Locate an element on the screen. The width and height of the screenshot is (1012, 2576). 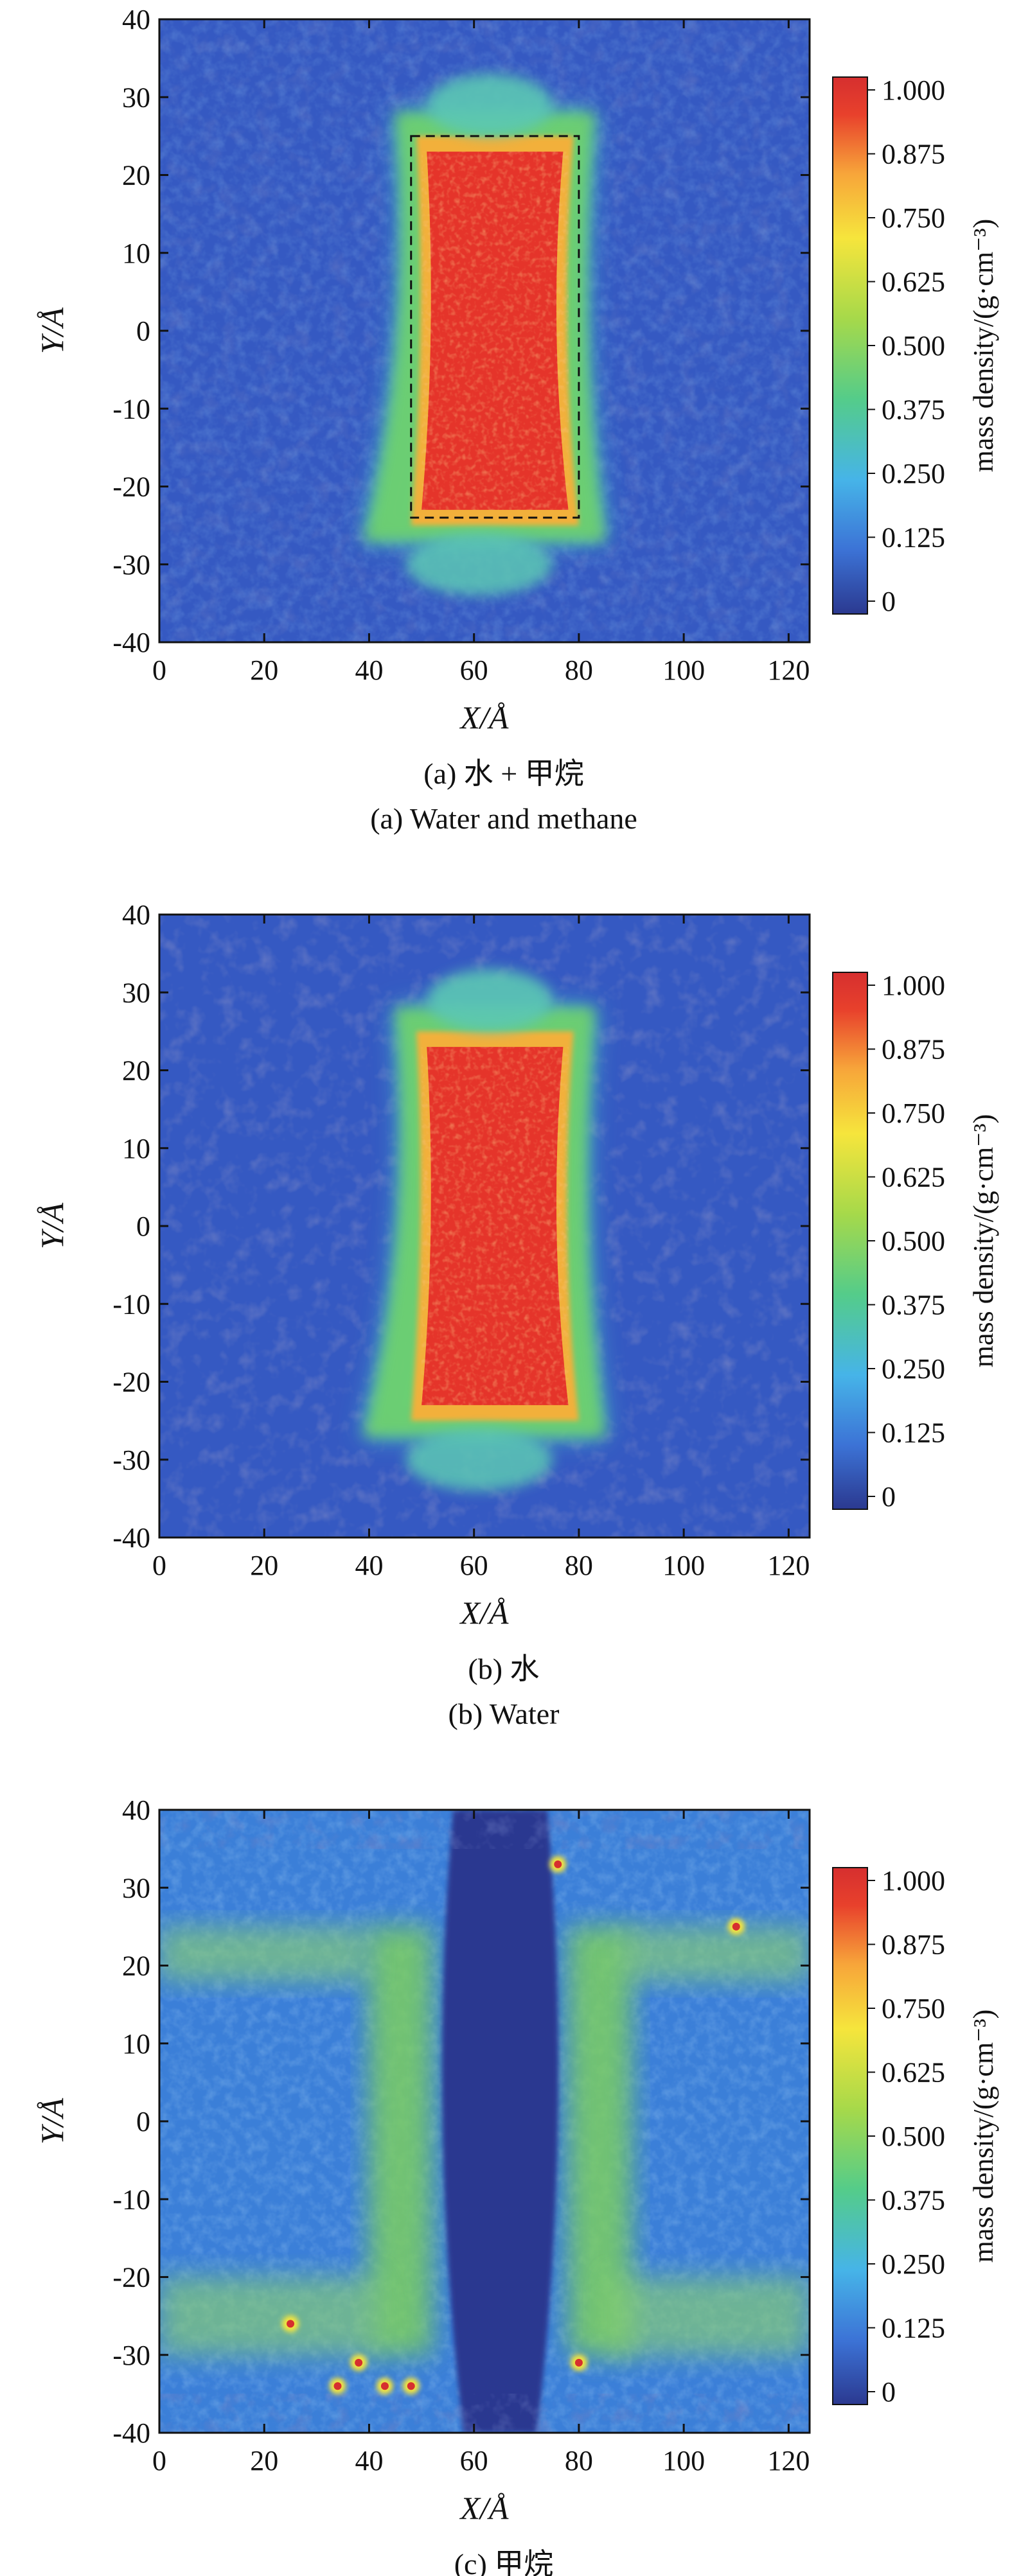
caption-cn: (b) 水 is located at coordinates (503, 1668).